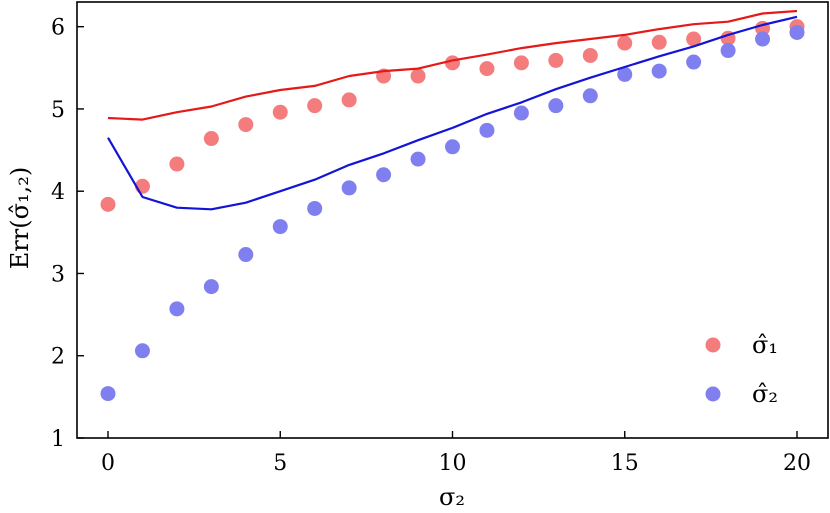  I want to click on y-tick-label: 1, so click(58, 439).